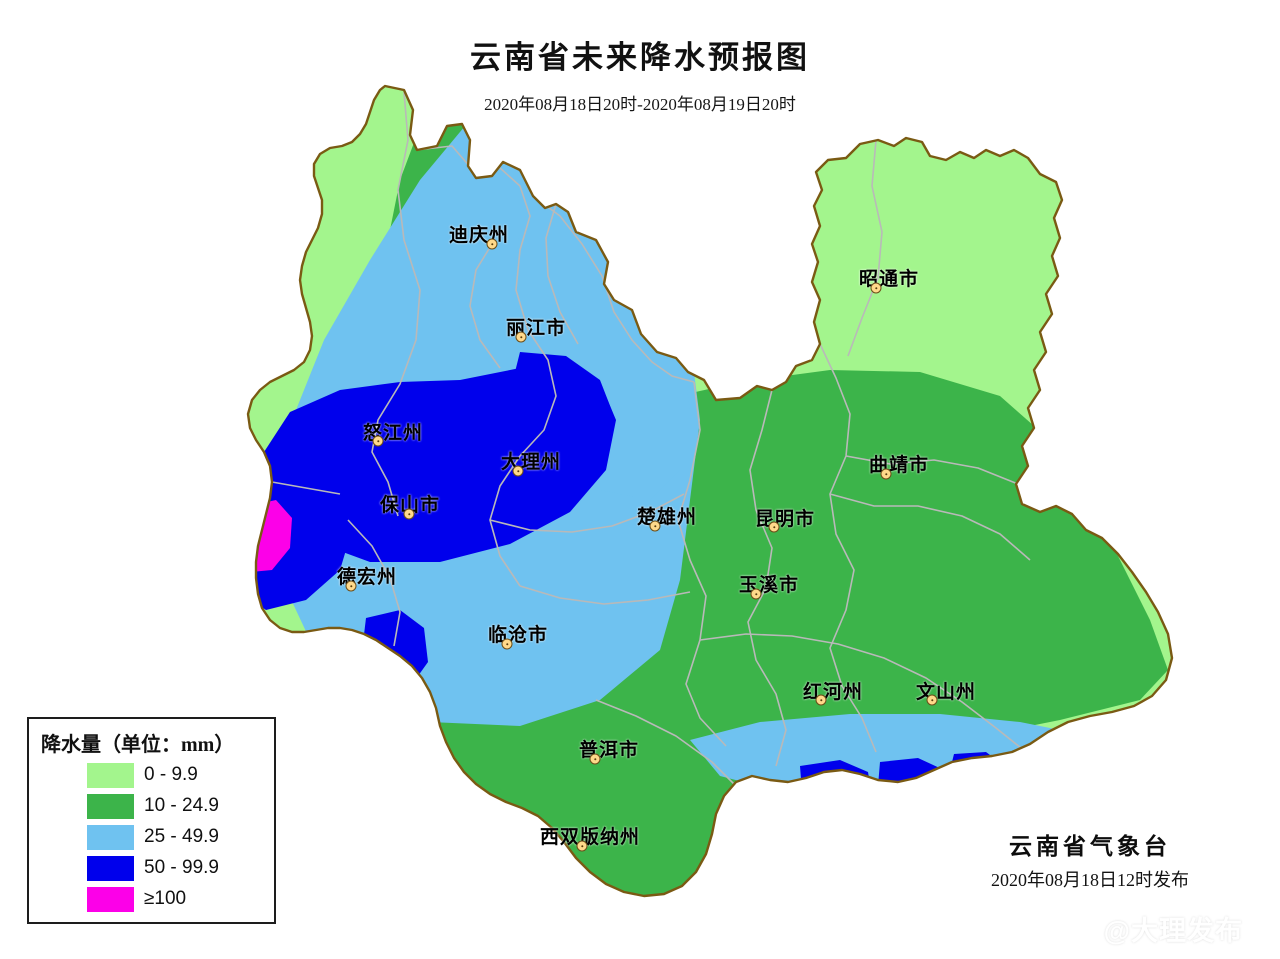 This screenshot has width=1280, height=959. What do you see at coordinates (640, 104) in the screenshot?
I see `page-subtitle: 2020年08月18日20时-2020年08月19日20时` at bounding box center [640, 104].